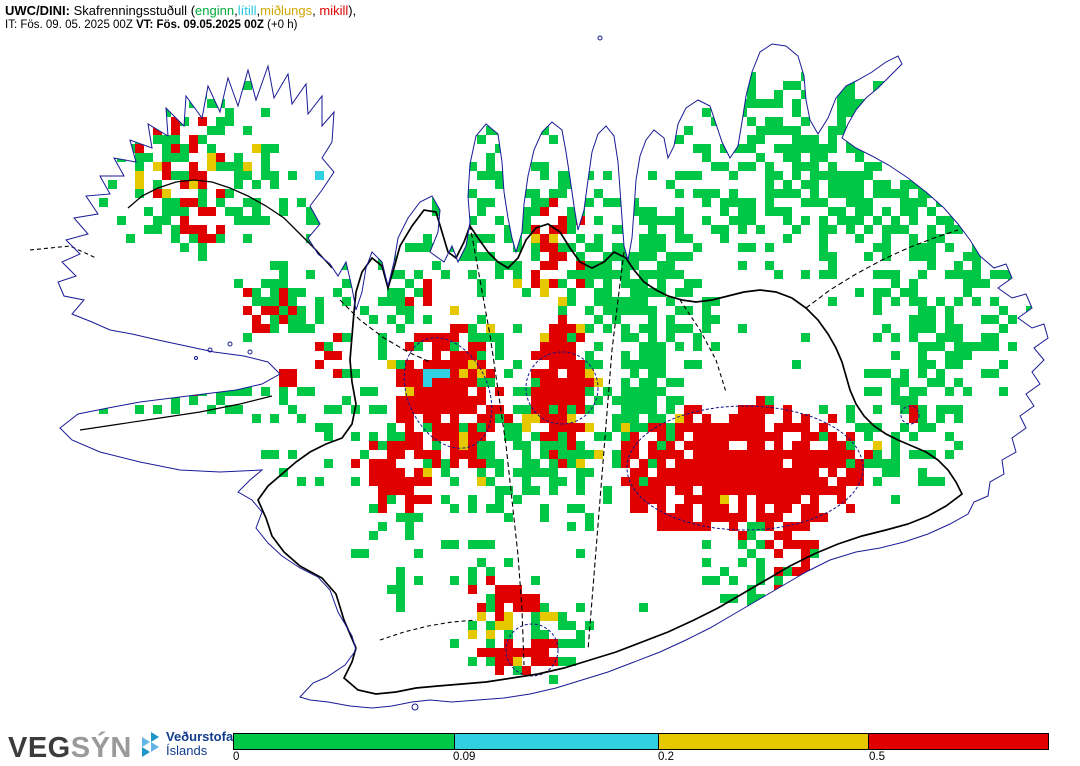 This screenshot has height=766, width=1080. Describe the element at coordinates (344, 741) in the screenshot. I see `legend-segment-none` at that location.